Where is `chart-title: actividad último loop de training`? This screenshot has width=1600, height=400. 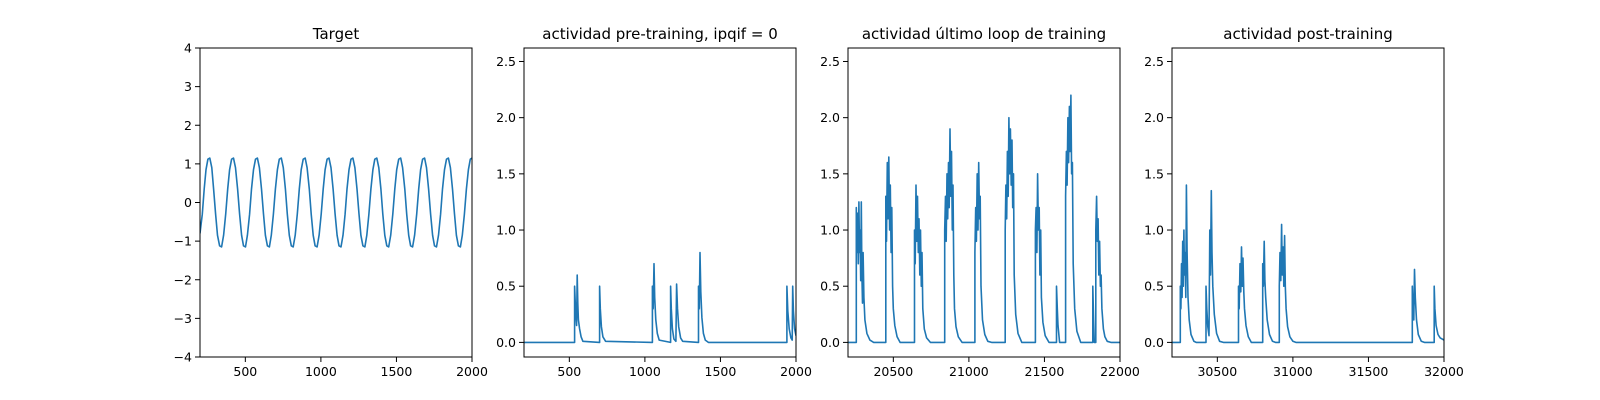
chart-title: actividad último loop de training is located at coordinates (984, 34).